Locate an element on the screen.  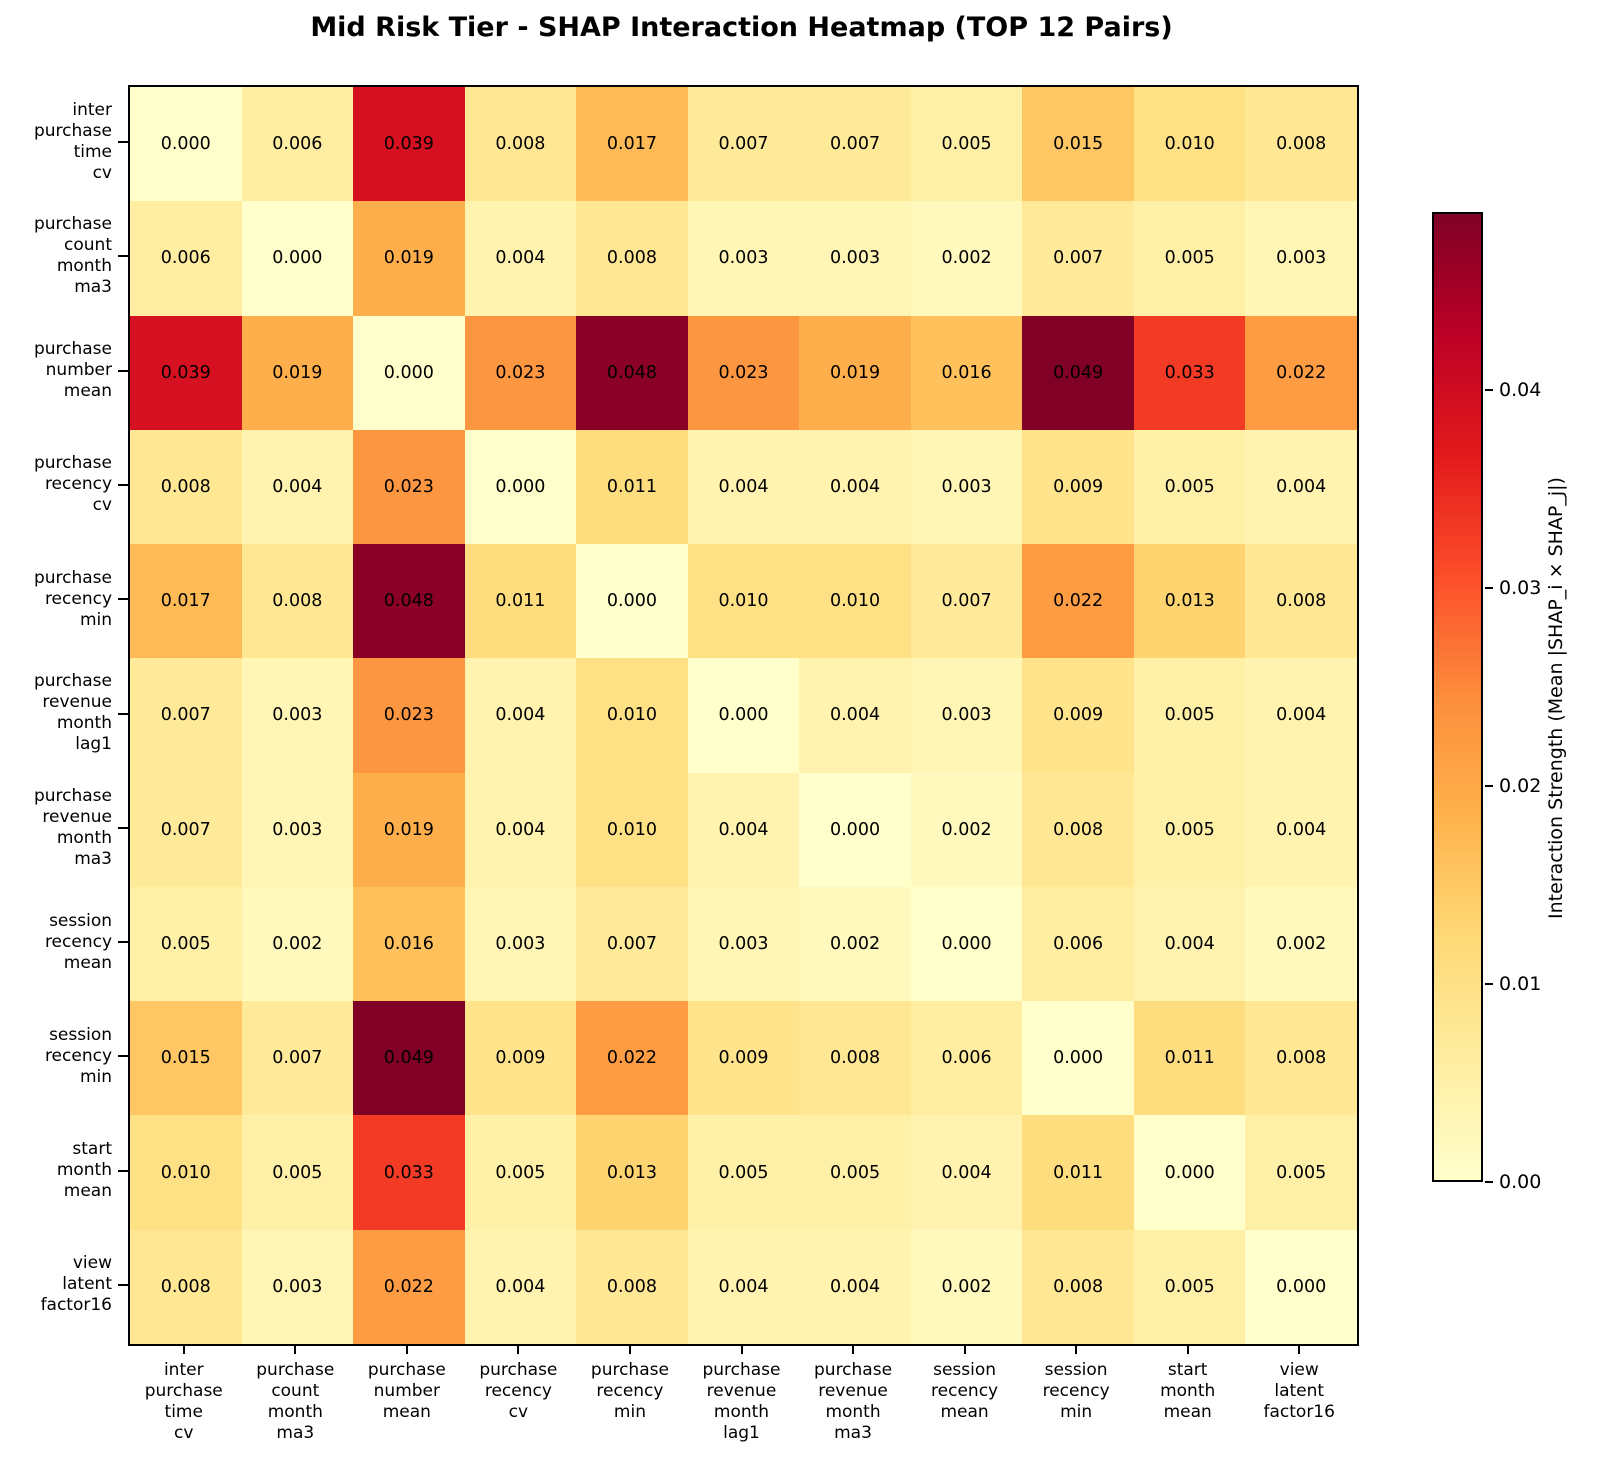
heatmap-cell: 0.049 is located at coordinates (409, 1058).